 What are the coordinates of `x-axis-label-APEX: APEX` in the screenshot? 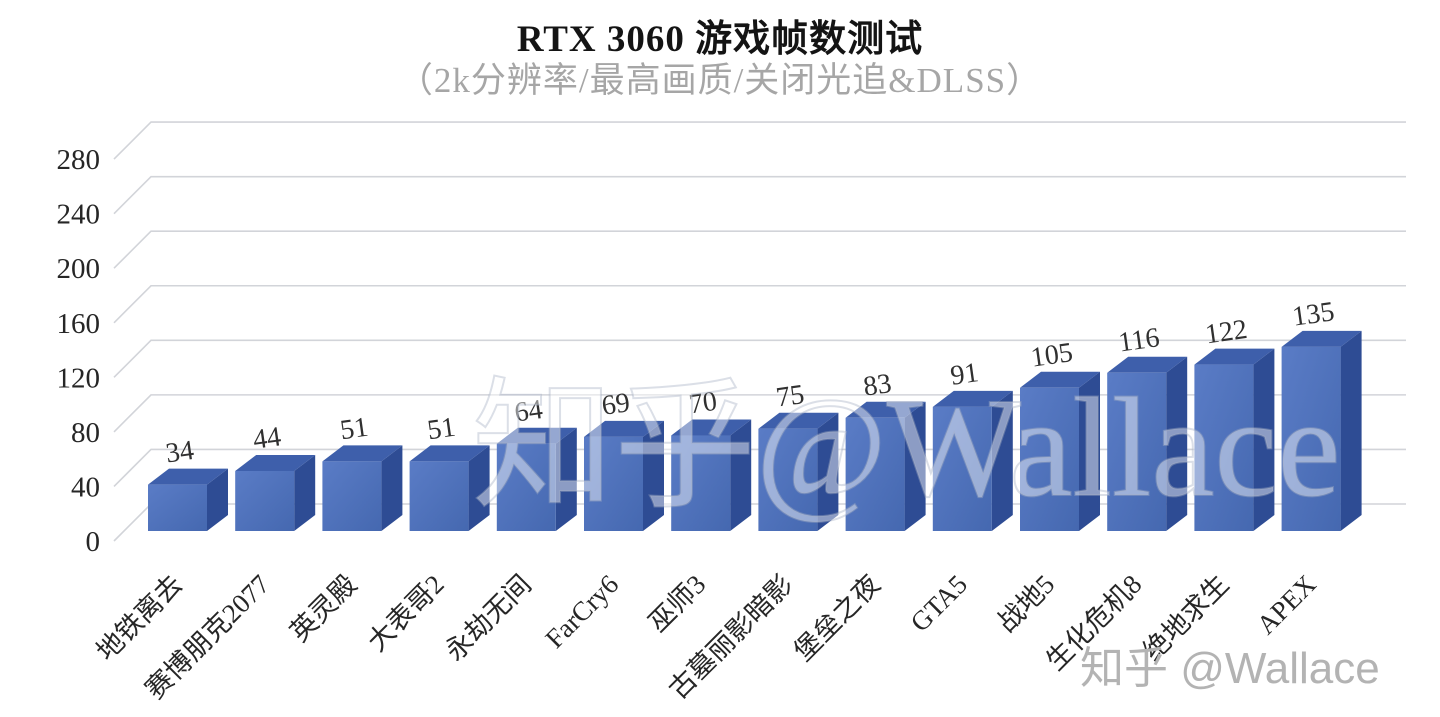 It's located at (1286, 604).